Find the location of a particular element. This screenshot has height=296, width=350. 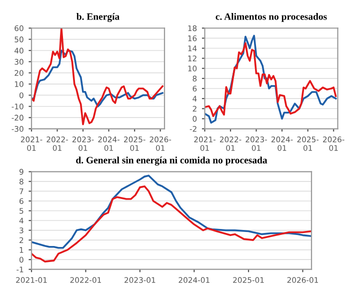

chart-title: b. Energía is located at coordinates (98, 17).